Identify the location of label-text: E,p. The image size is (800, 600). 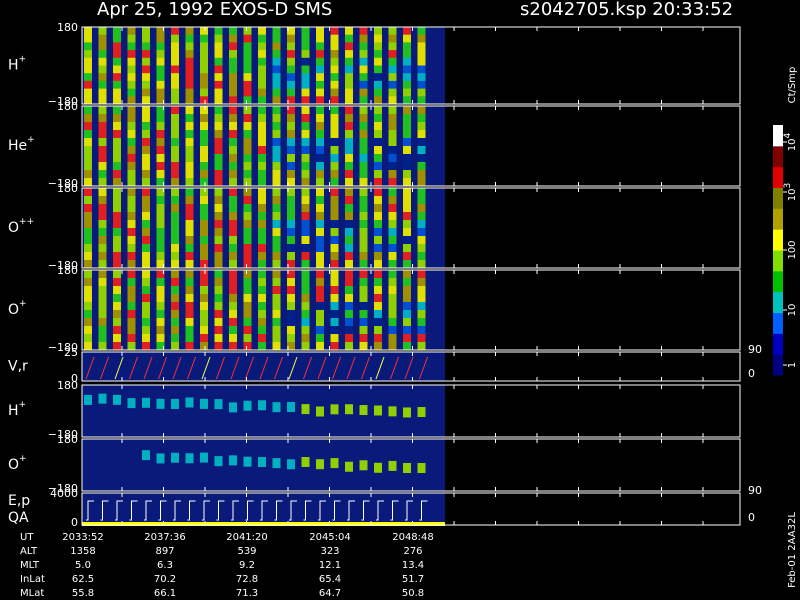
(19, 501).